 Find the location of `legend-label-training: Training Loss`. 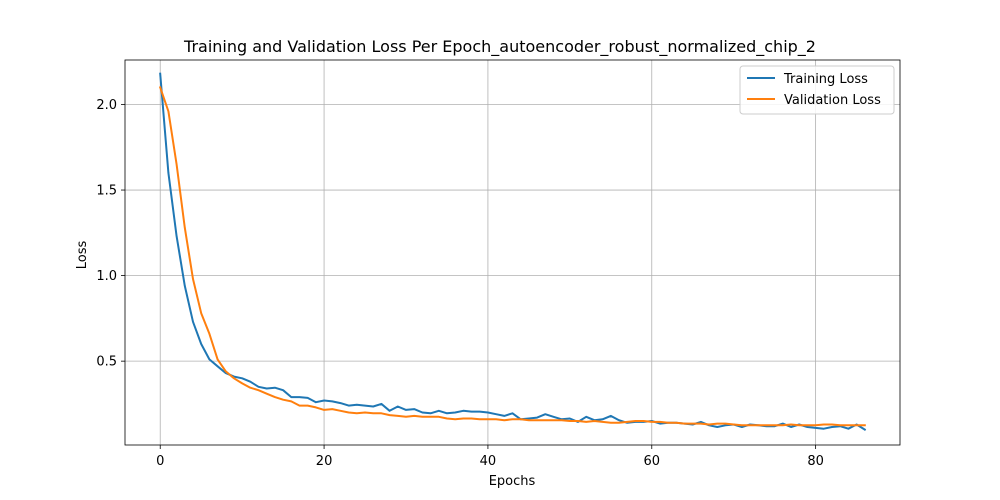

legend-label-training: Training Loss is located at coordinates (825, 79).